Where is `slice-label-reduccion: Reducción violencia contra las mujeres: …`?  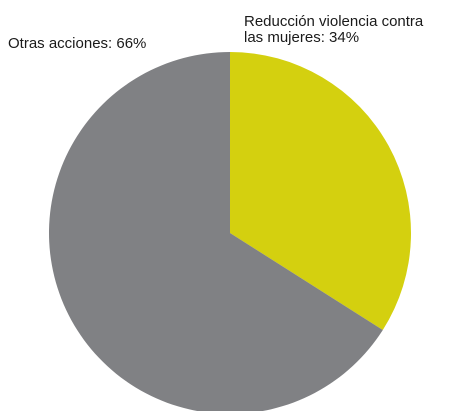
slice-label-reduccion: Reducción violencia contra las mujeres: … is located at coordinates (335, 29).